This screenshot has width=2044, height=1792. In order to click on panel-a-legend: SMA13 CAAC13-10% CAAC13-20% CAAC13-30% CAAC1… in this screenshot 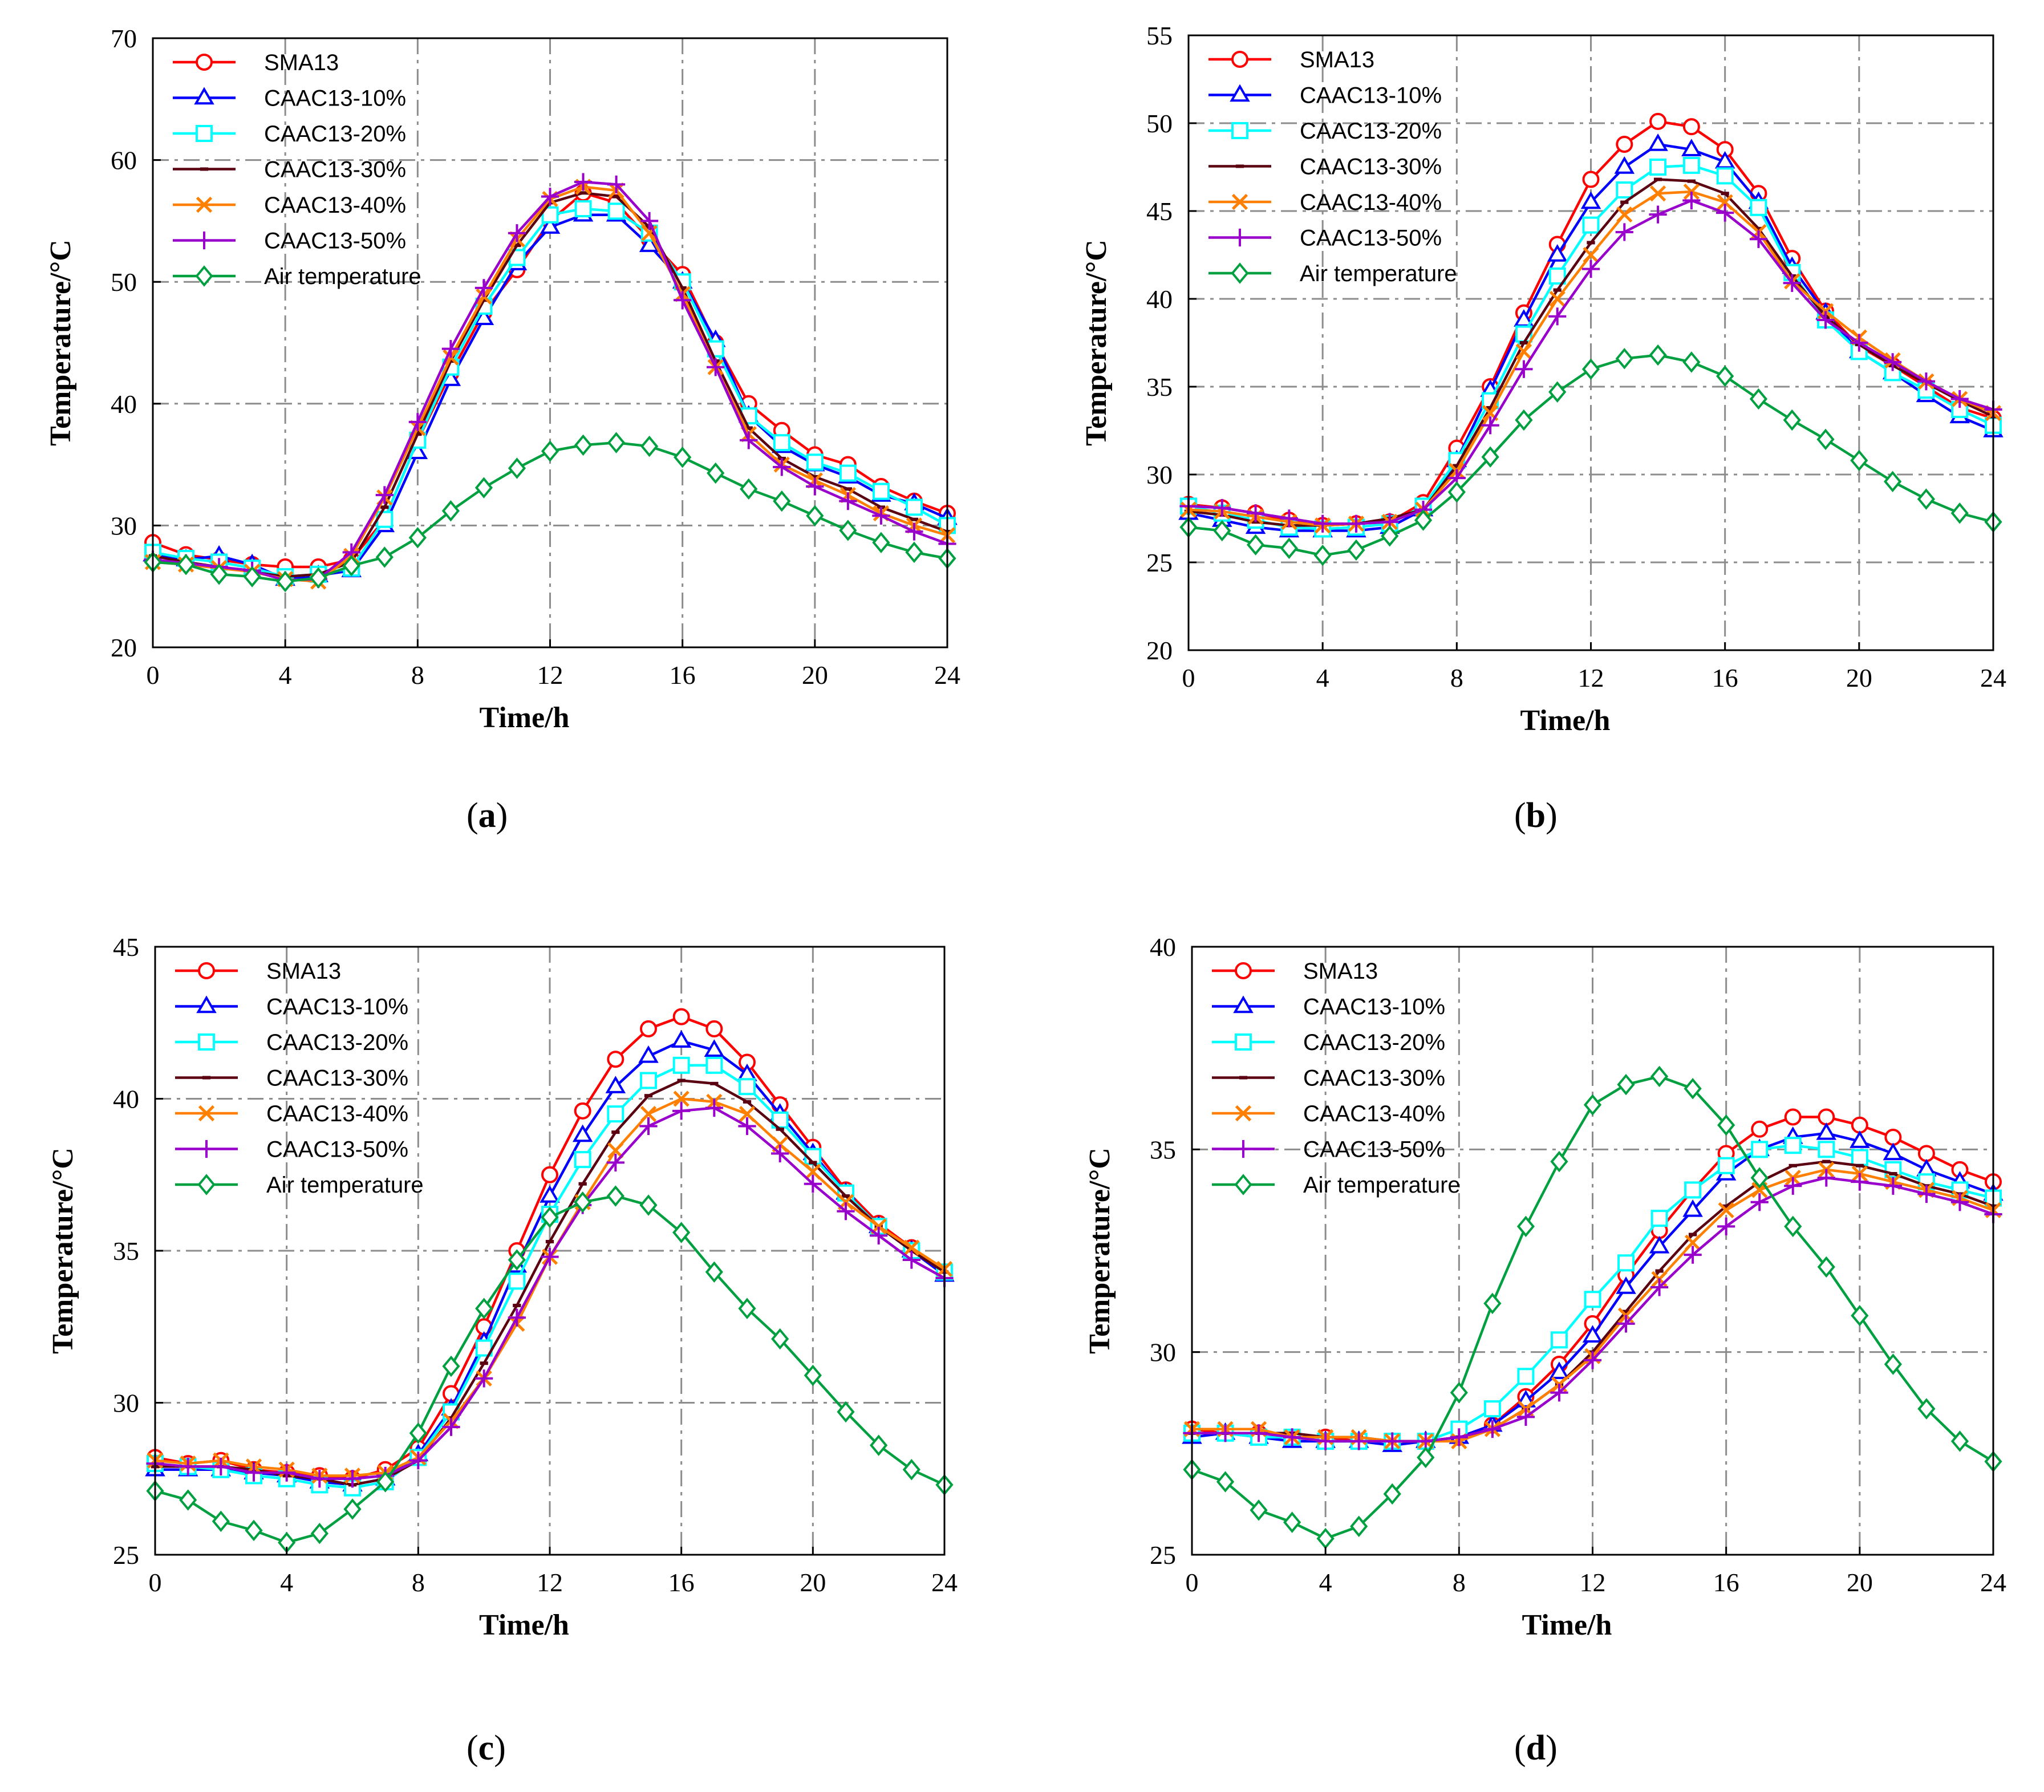, I will do `click(297, 169)`.